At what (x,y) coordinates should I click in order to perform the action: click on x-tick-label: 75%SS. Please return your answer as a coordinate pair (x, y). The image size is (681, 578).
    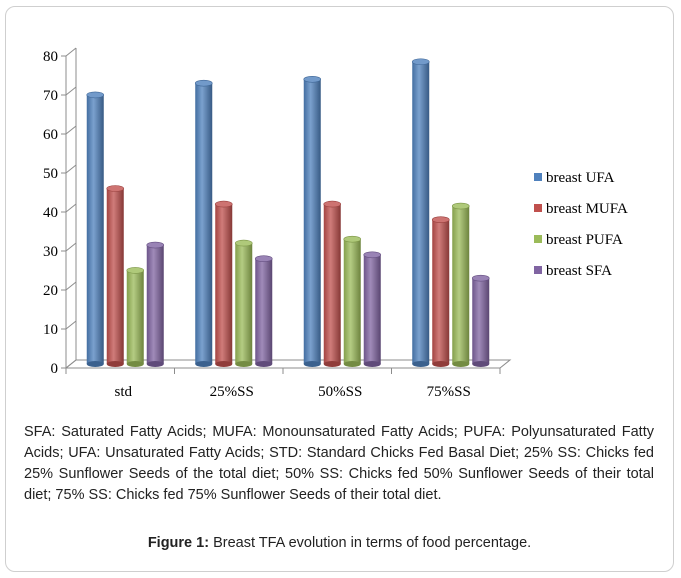
    Looking at the image, I should click on (449, 392).